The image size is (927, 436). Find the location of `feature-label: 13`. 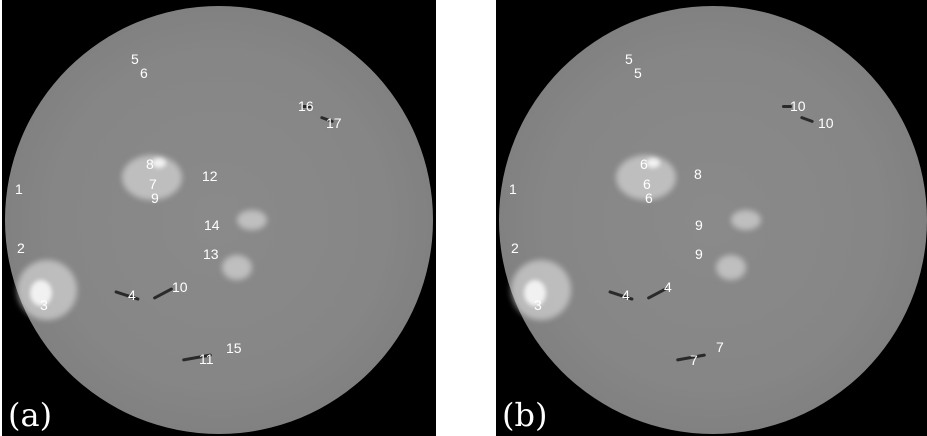

feature-label: 13 is located at coordinates (211, 254).